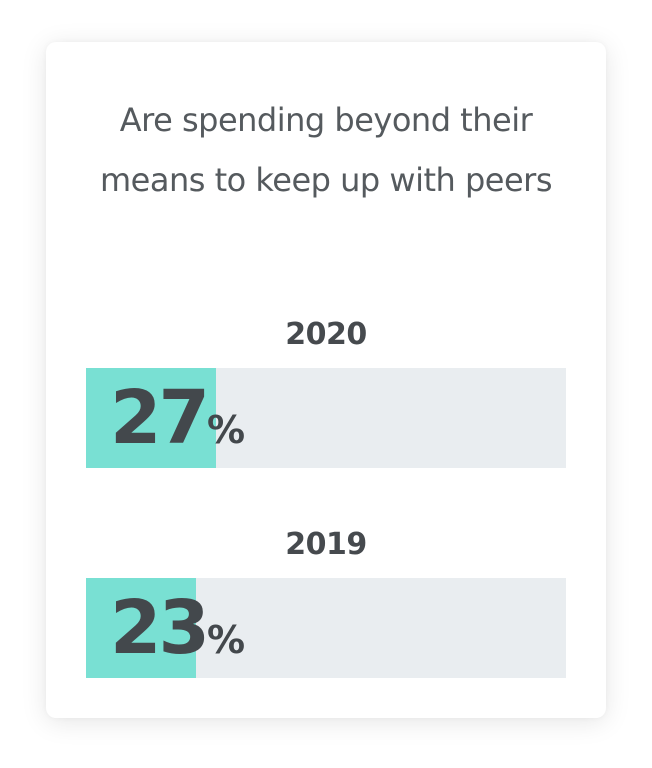 This screenshot has width=652, height=768. What do you see at coordinates (326, 334) in the screenshot?
I see `category-label-2020: 2020` at bounding box center [326, 334].